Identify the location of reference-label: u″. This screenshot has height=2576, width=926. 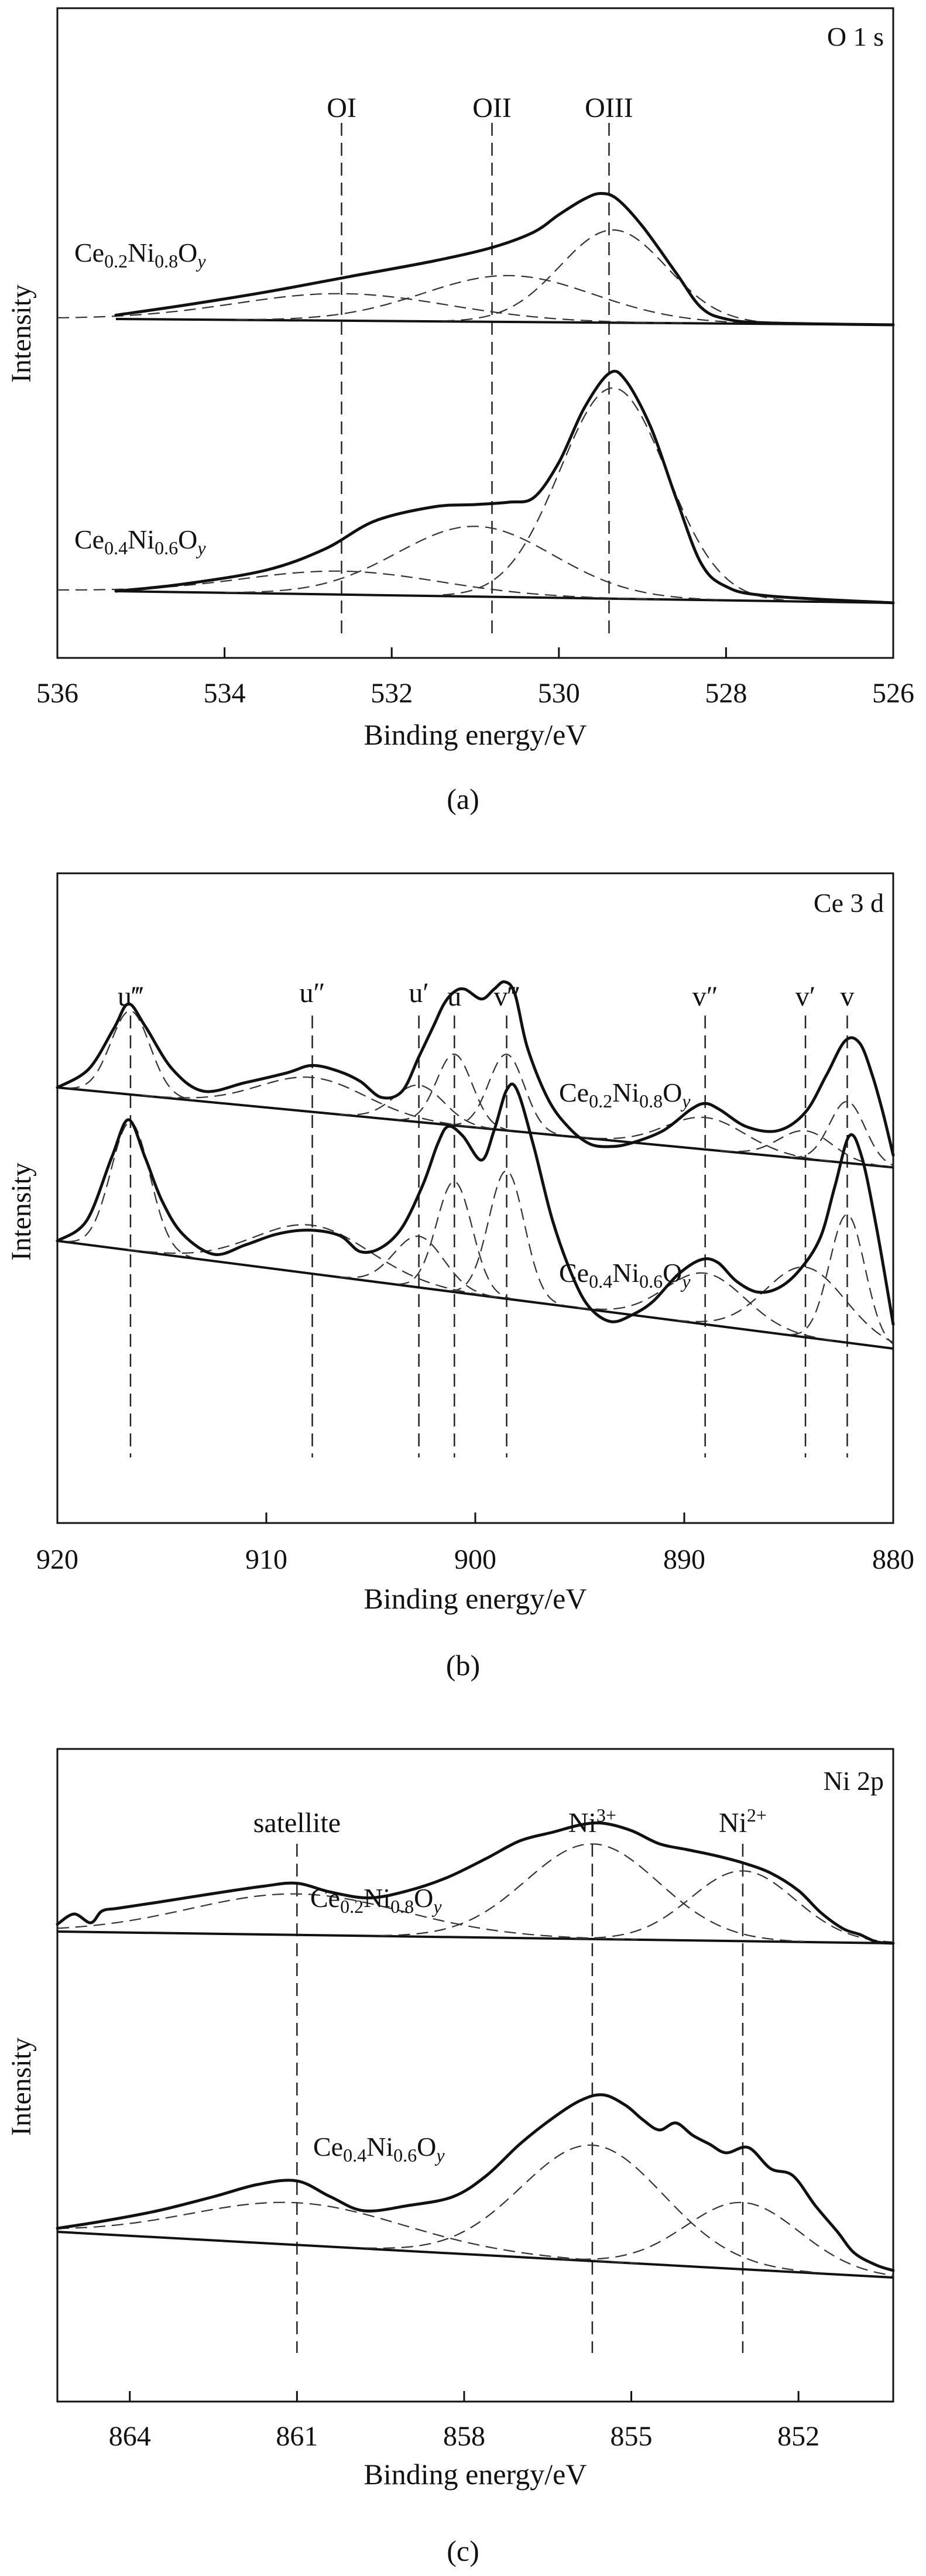
(312, 993).